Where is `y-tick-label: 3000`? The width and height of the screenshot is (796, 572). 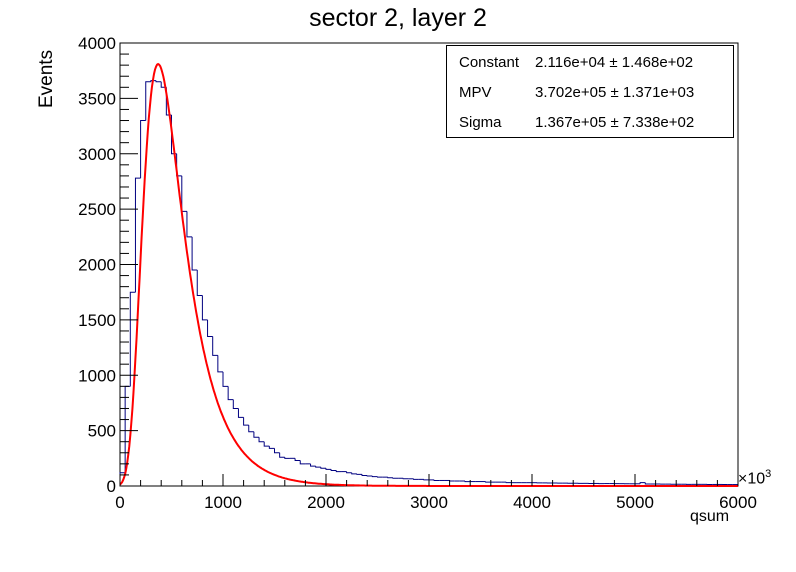
y-tick-label: 3000 is located at coordinates (97, 154).